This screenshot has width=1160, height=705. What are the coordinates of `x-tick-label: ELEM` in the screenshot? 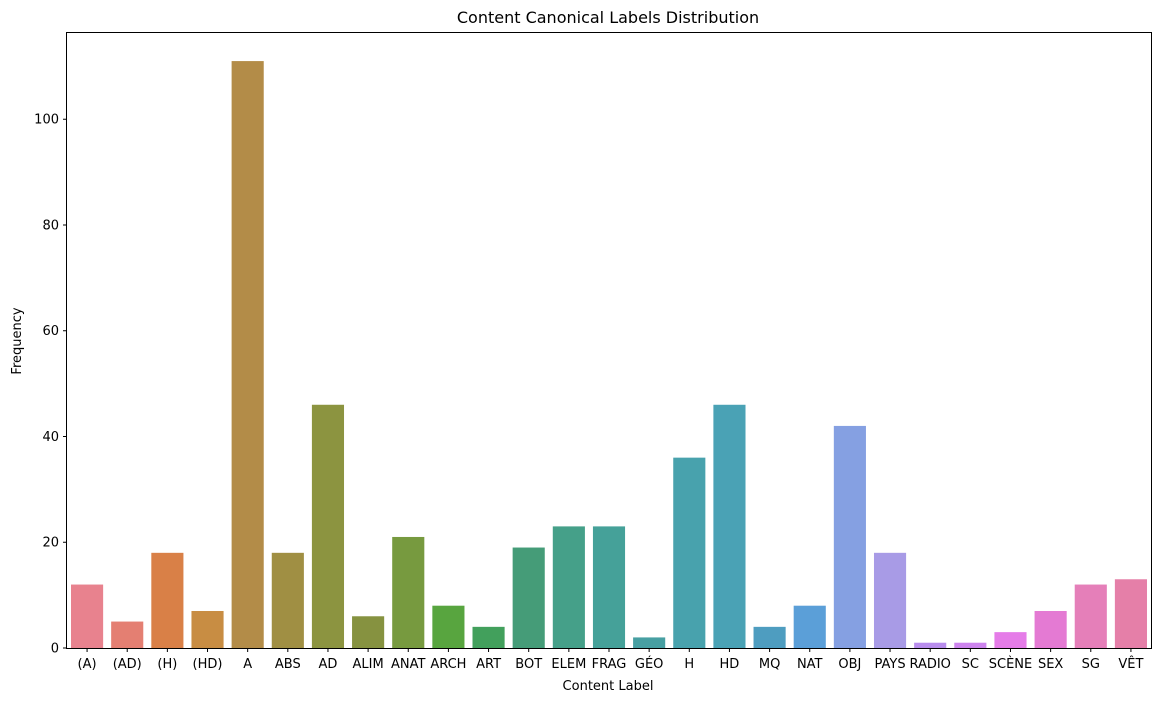 It's located at (568, 664).